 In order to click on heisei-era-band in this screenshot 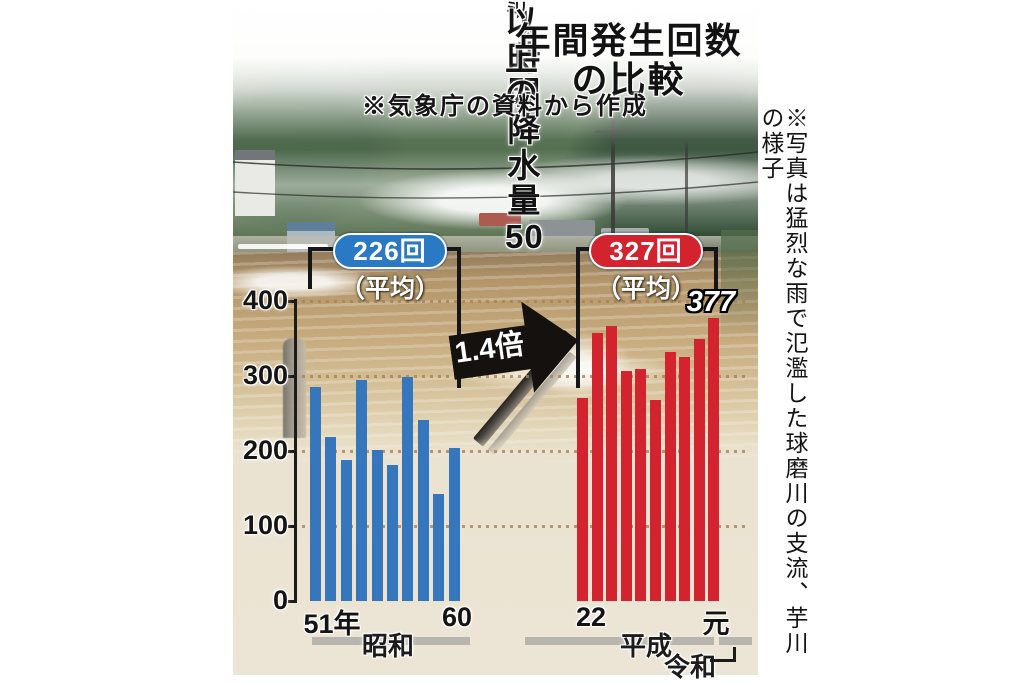, I will do `click(619, 641)`.